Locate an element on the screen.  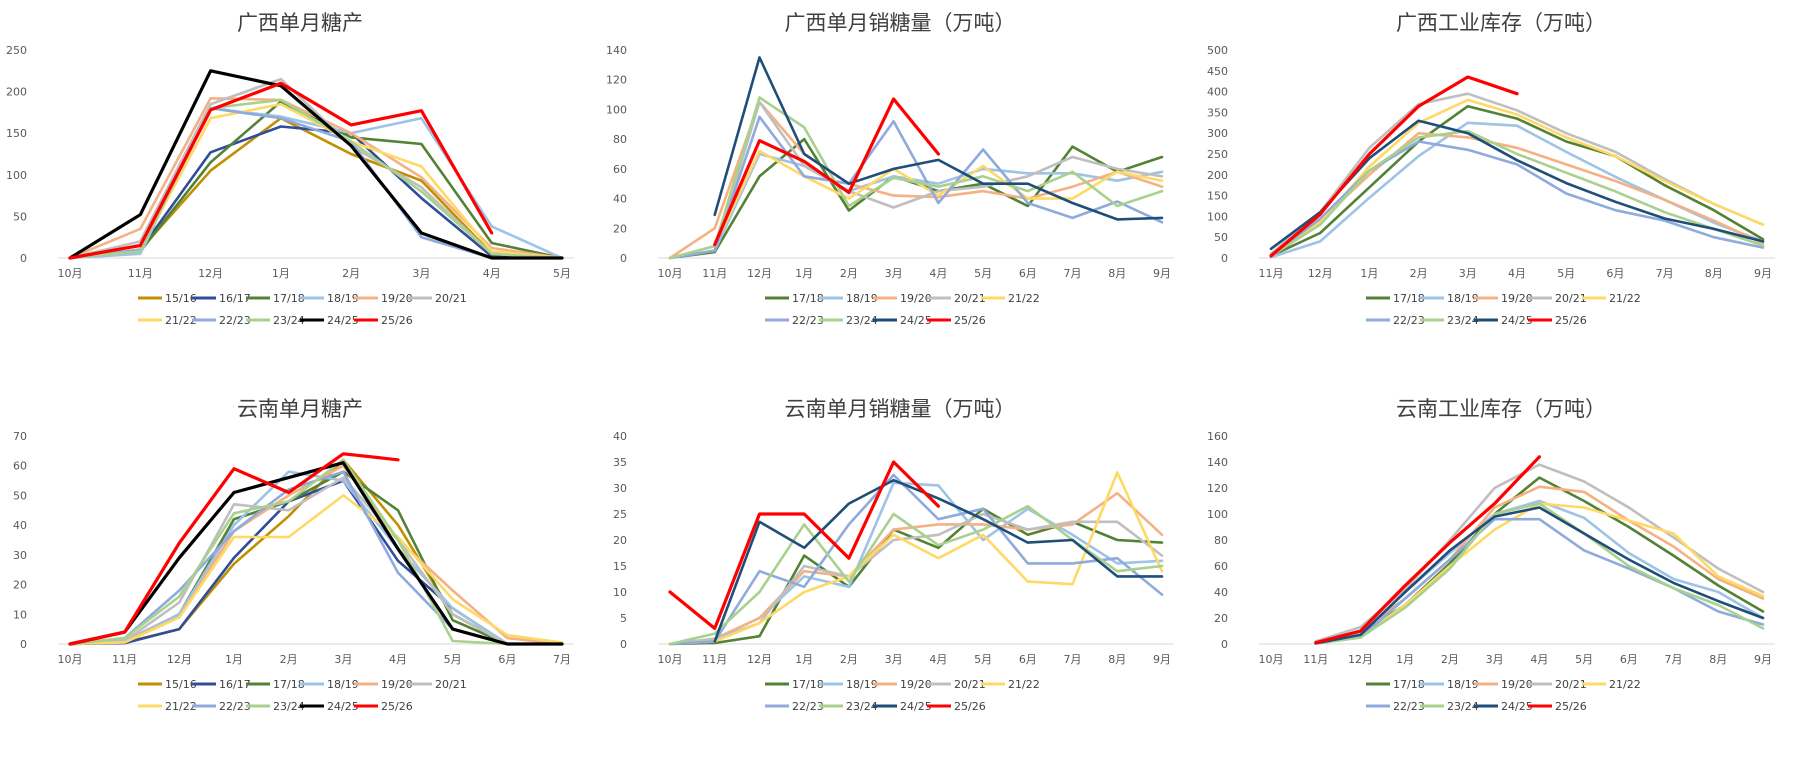
legend-item: 18/19 is located at coordinates (848, 684).